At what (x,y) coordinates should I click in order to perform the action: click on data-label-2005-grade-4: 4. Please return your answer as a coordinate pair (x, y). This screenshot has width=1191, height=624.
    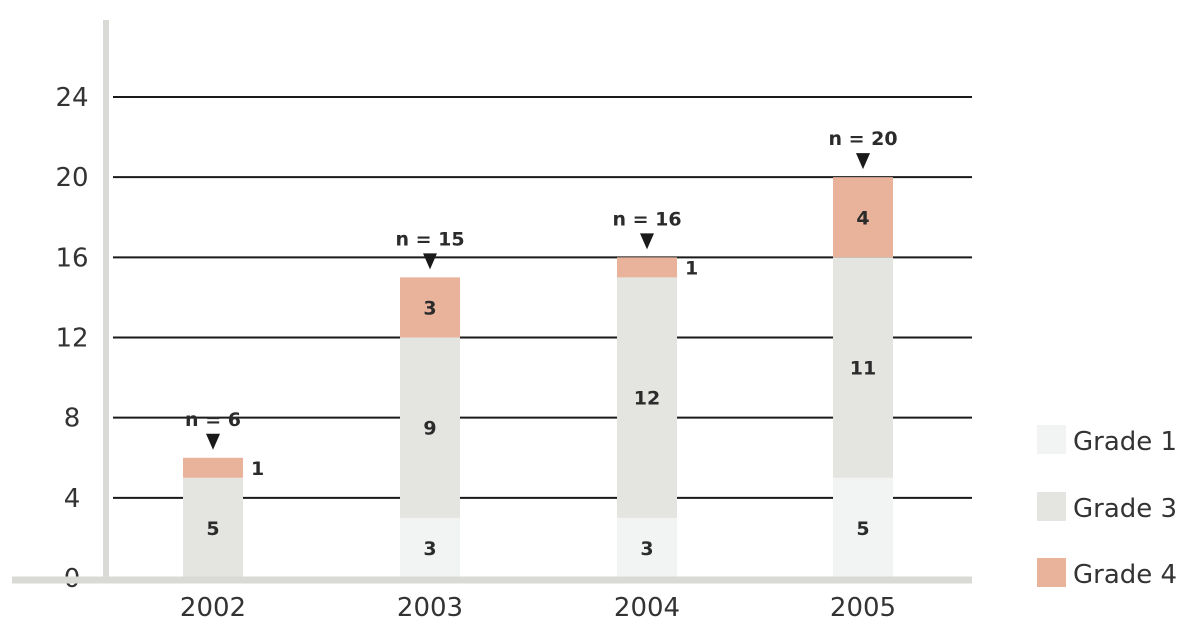
    Looking at the image, I should click on (862, 218).